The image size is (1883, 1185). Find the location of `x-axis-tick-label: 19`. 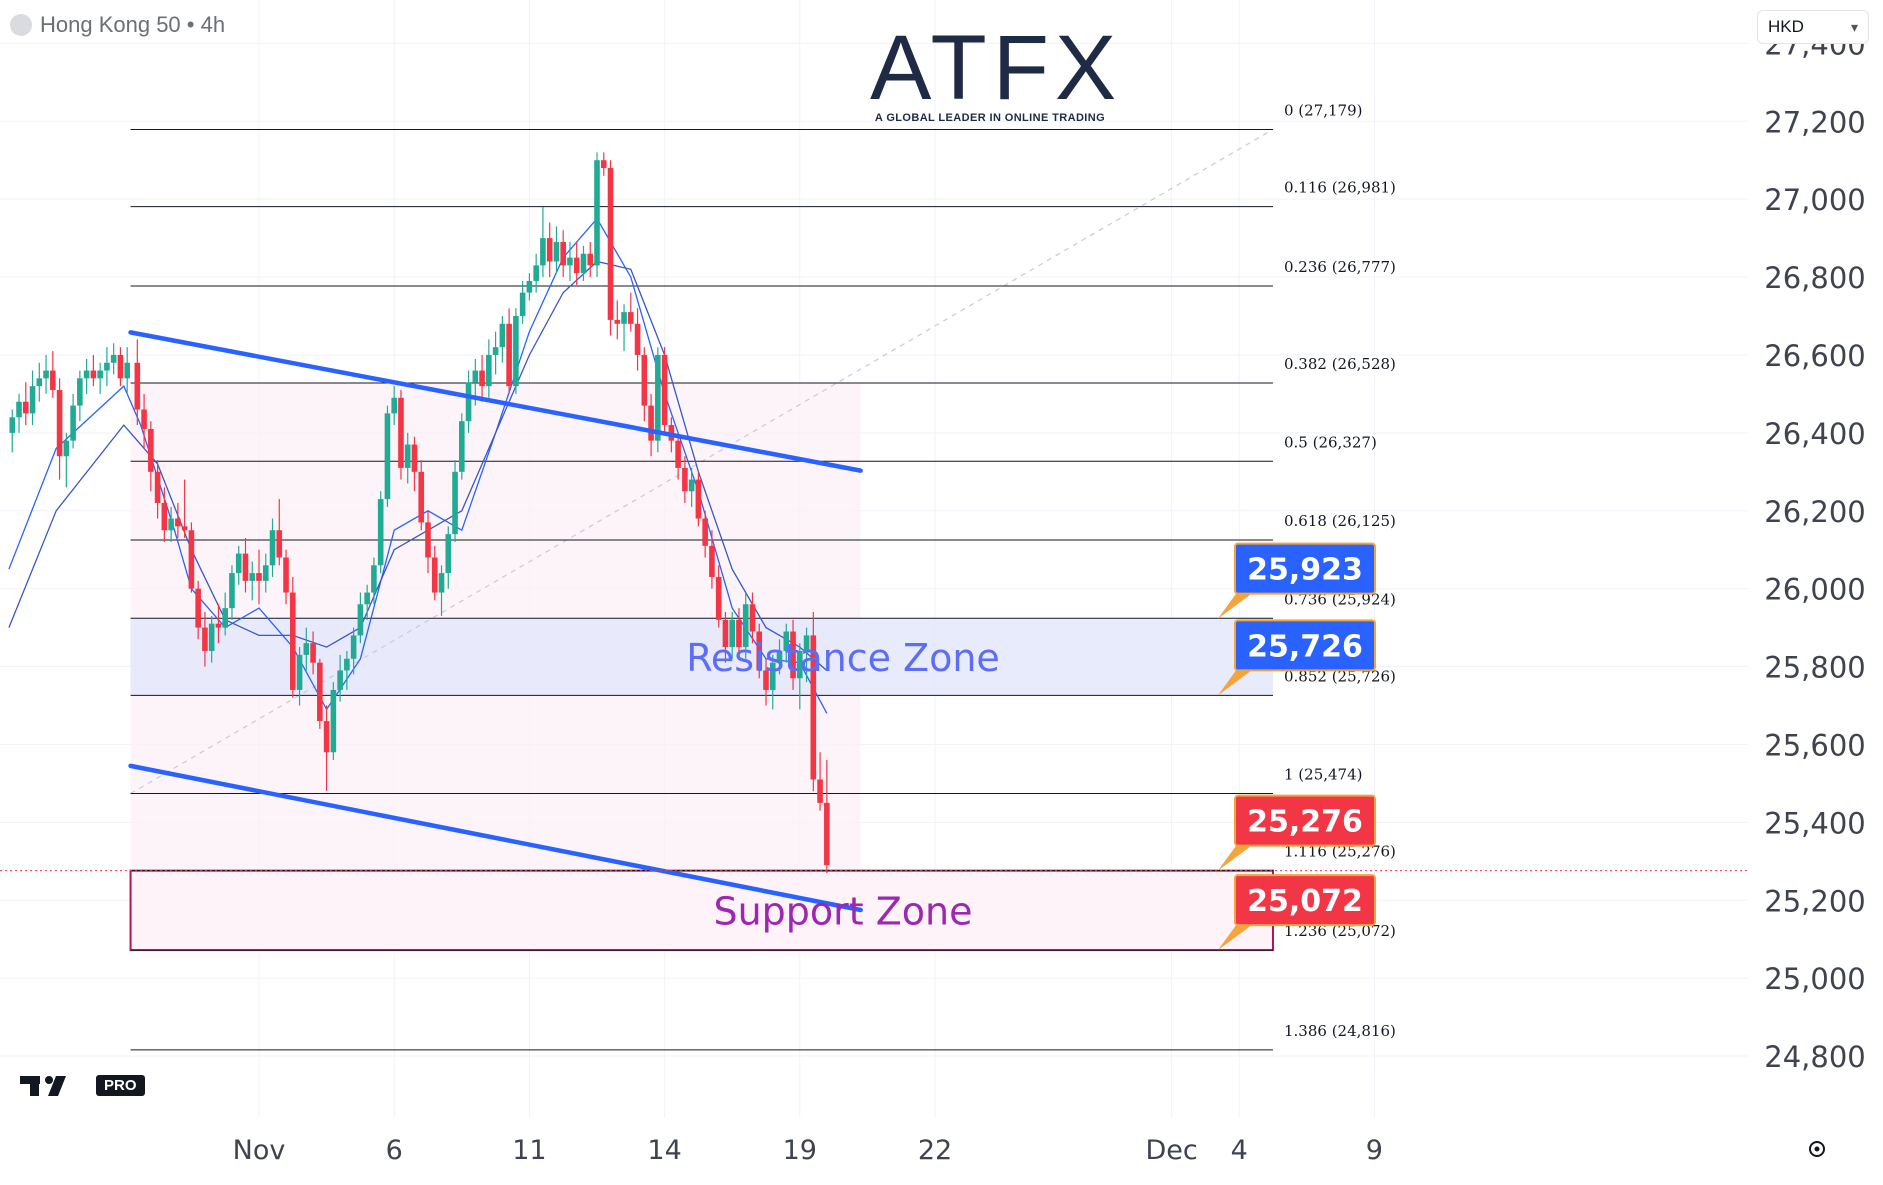

x-axis-tick-label: 19 is located at coordinates (800, 1150).